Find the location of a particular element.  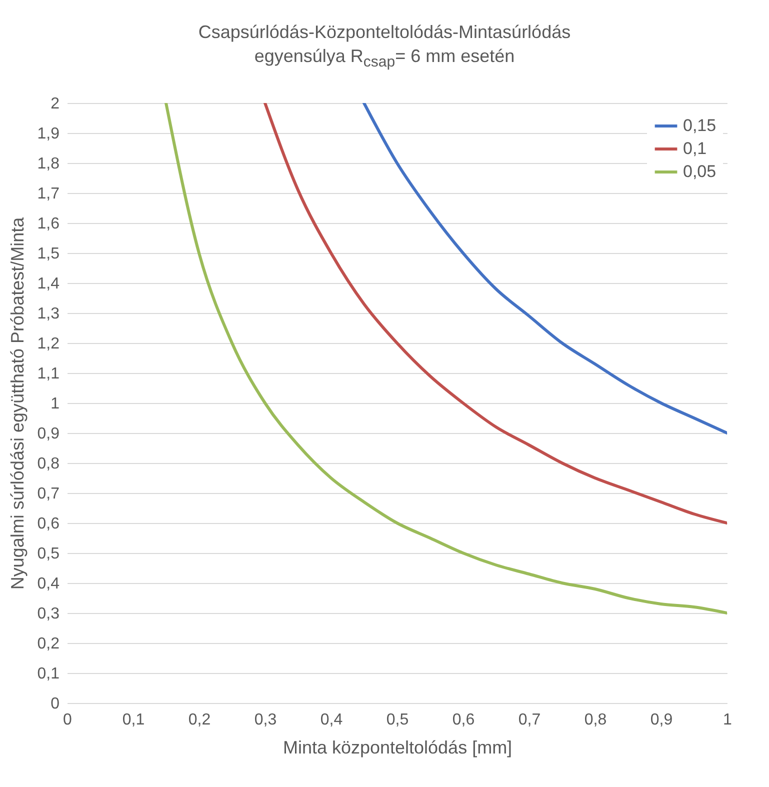

x-tick-label: 0,8 is located at coordinates (595, 719).